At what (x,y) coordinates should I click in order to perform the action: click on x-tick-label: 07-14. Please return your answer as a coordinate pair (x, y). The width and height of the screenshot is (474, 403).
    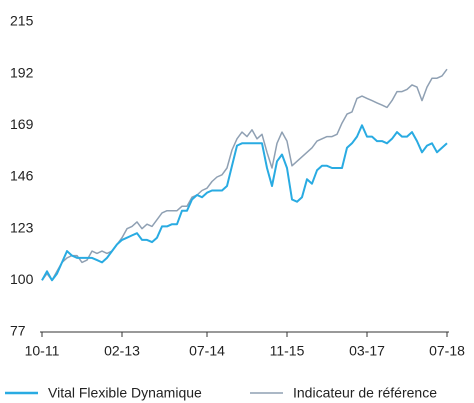
    Looking at the image, I should click on (207, 351).